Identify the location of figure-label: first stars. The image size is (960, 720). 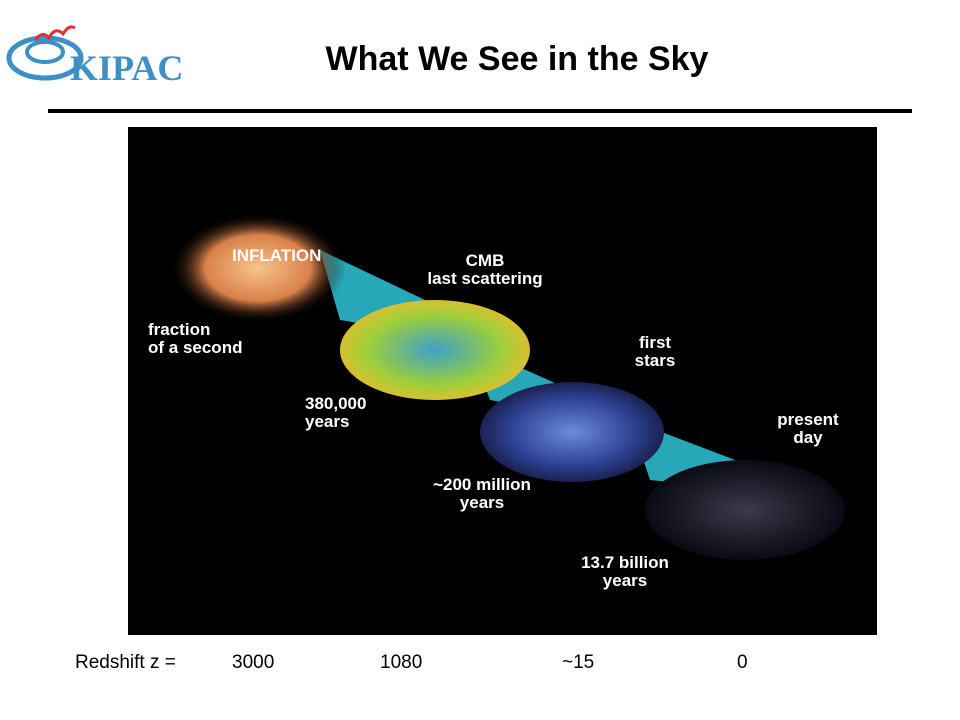
(655, 351).